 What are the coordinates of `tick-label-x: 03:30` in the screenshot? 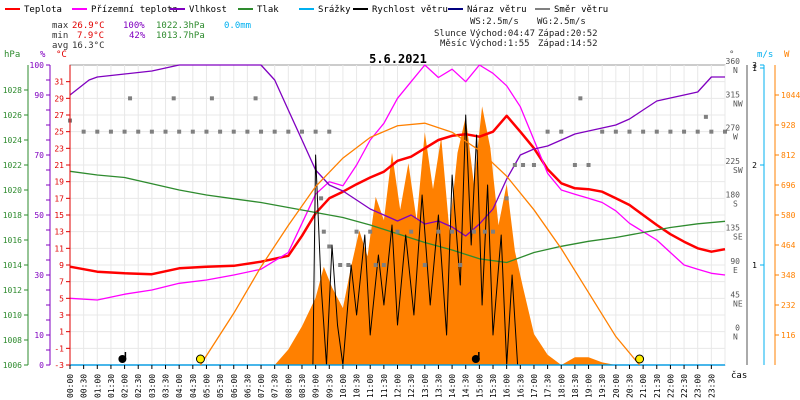 It's located at (166, 386).